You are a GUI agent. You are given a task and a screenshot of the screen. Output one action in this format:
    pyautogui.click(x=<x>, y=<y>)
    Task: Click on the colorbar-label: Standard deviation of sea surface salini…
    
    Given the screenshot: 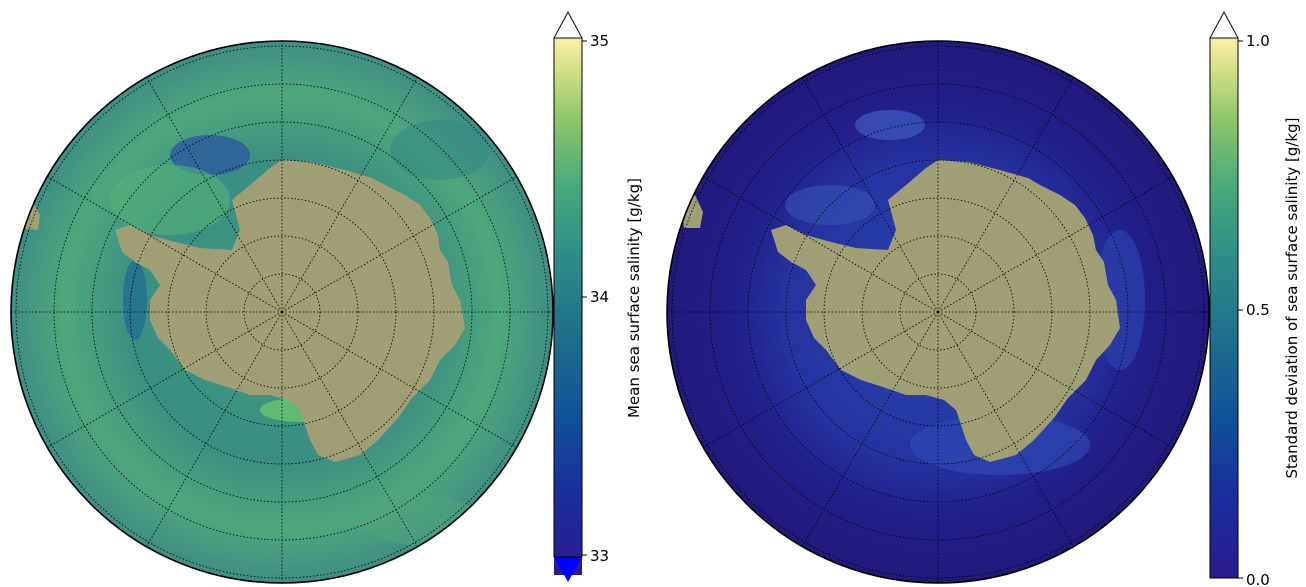 What is the action you would take?
    pyautogui.click(x=1292, y=298)
    